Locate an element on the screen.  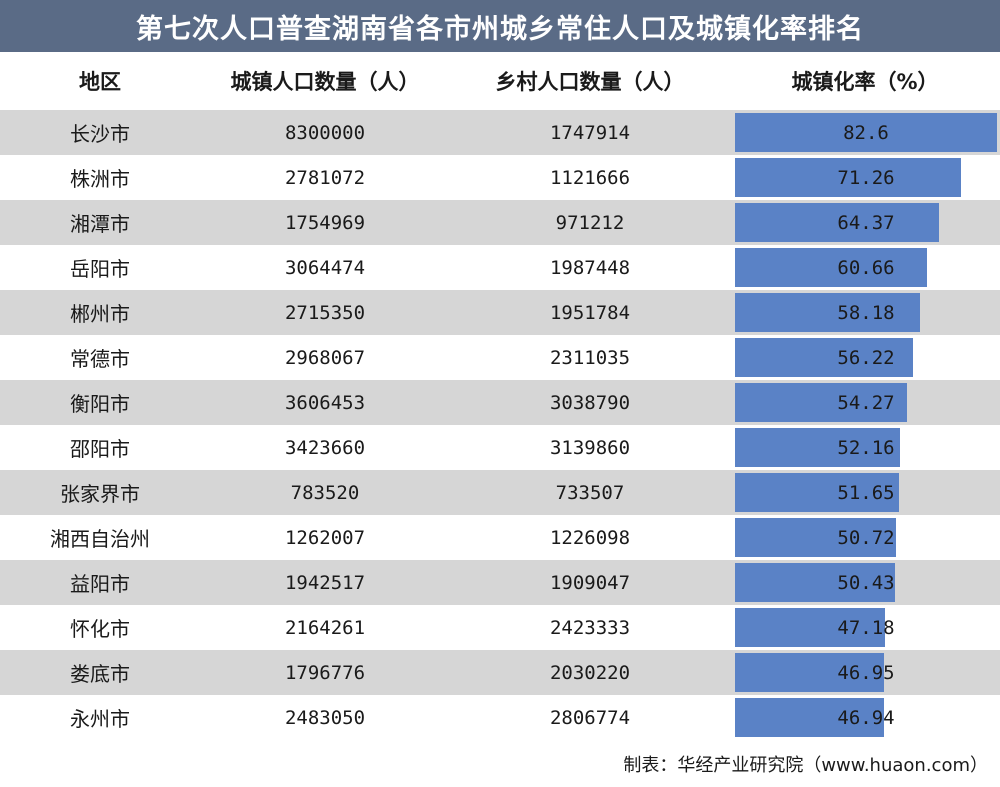
table-row: 株洲市 2781072 1121666 71.26 is located at coordinates (500, 177).